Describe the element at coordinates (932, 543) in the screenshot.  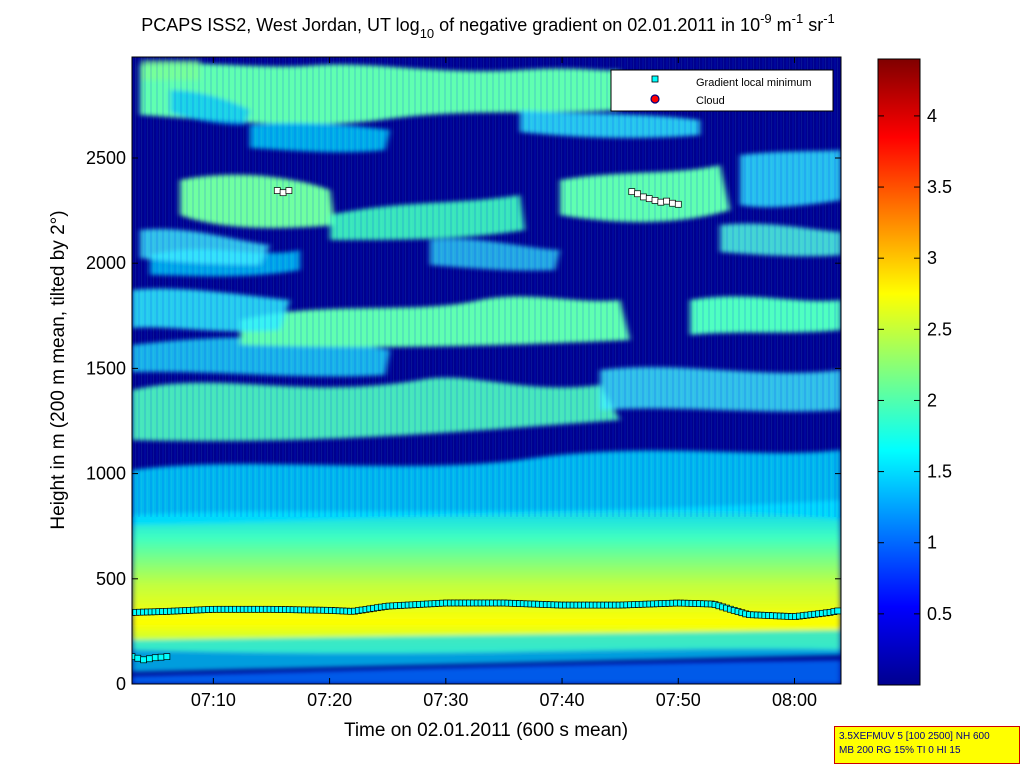
I see `colorbar-tick-label: 1` at that location.